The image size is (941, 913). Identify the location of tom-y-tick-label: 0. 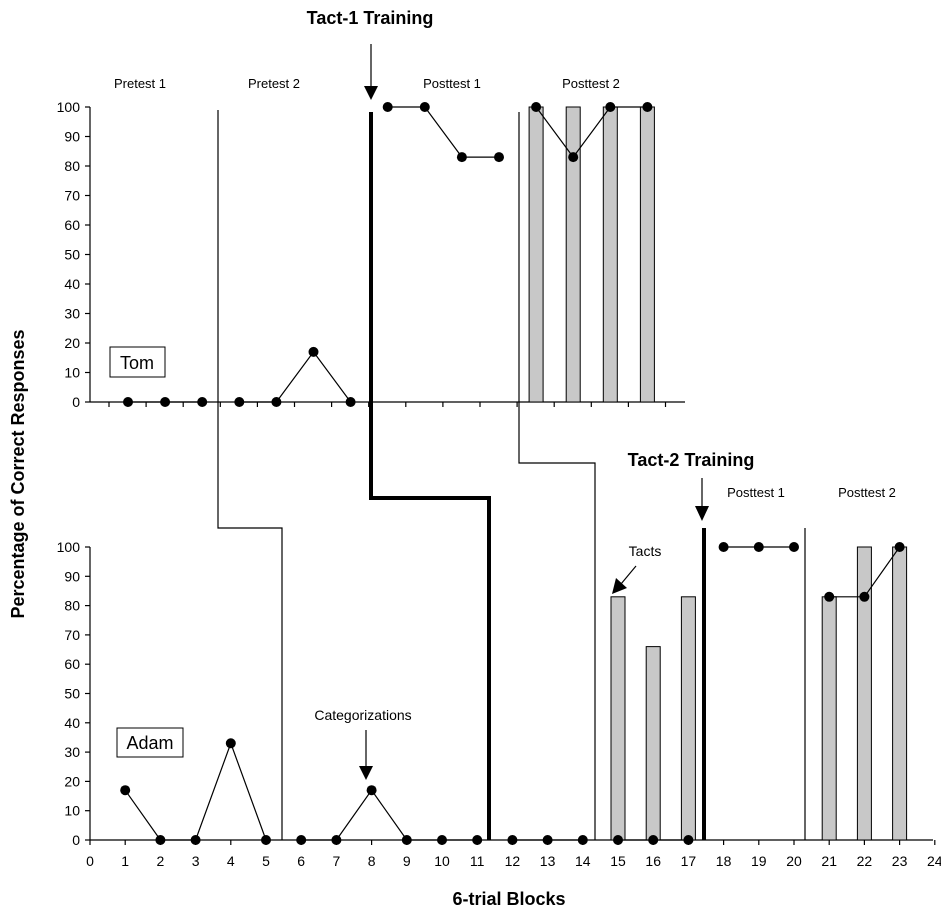
(76, 402).